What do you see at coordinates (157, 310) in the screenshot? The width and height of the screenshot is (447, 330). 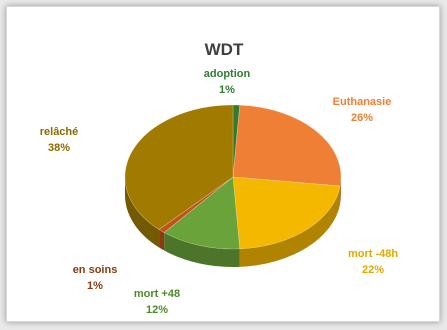 I see `slice-percent-mort-48: 12%` at bounding box center [157, 310].